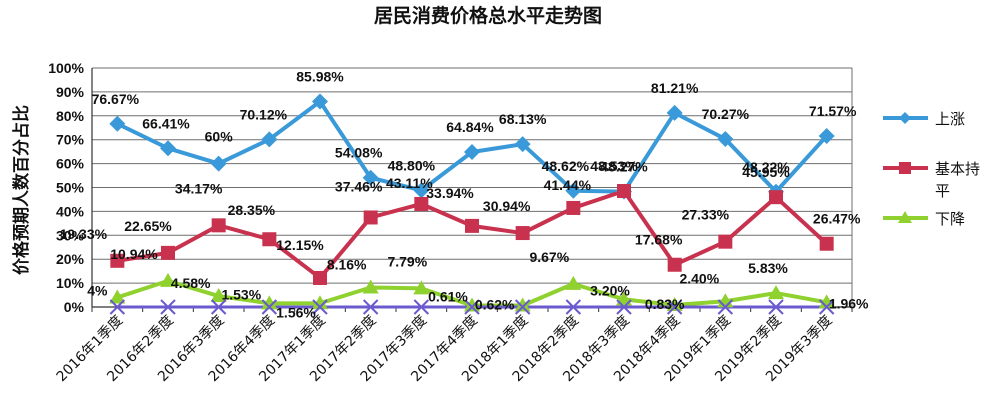  What do you see at coordinates (347, 264) in the screenshot?
I see `data-label: 8.16%` at bounding box center [347, 264].